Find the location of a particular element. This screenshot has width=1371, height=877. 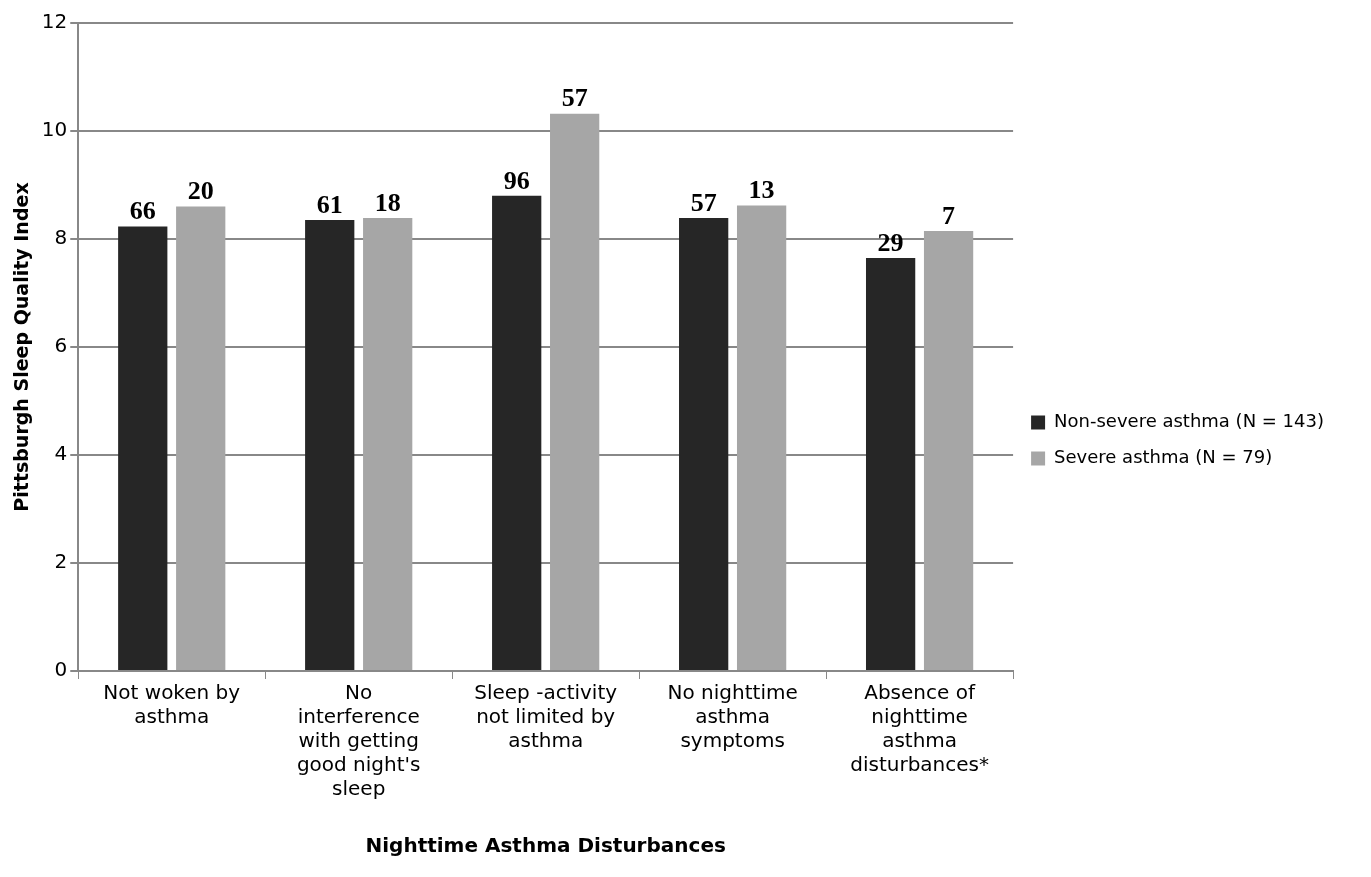

y-tick-label: 12 is located at coordinates (54, 21).